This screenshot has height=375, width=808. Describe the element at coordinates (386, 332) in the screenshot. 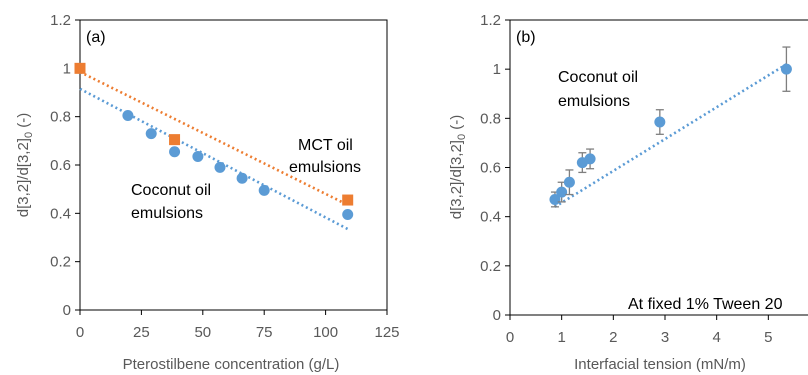

I see `x-tick-label: 125` at that location.